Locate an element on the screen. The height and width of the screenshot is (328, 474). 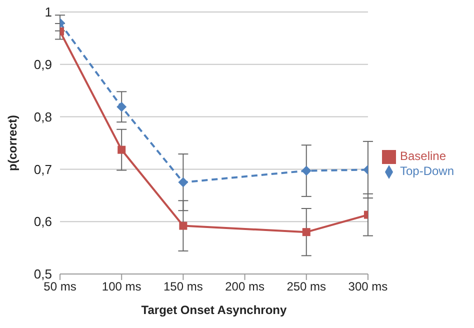
x-tick-label: 50 ms is located at coordinates (60, 287).